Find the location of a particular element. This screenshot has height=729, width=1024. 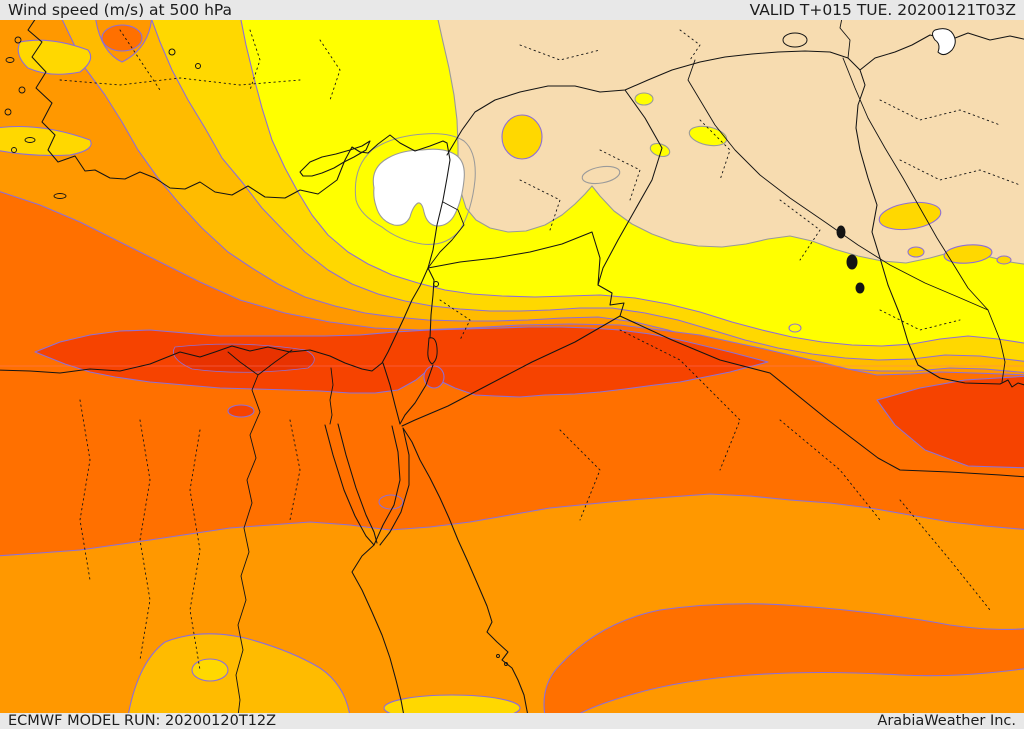

band-darkorange-south is located at coordinates (783, 658).